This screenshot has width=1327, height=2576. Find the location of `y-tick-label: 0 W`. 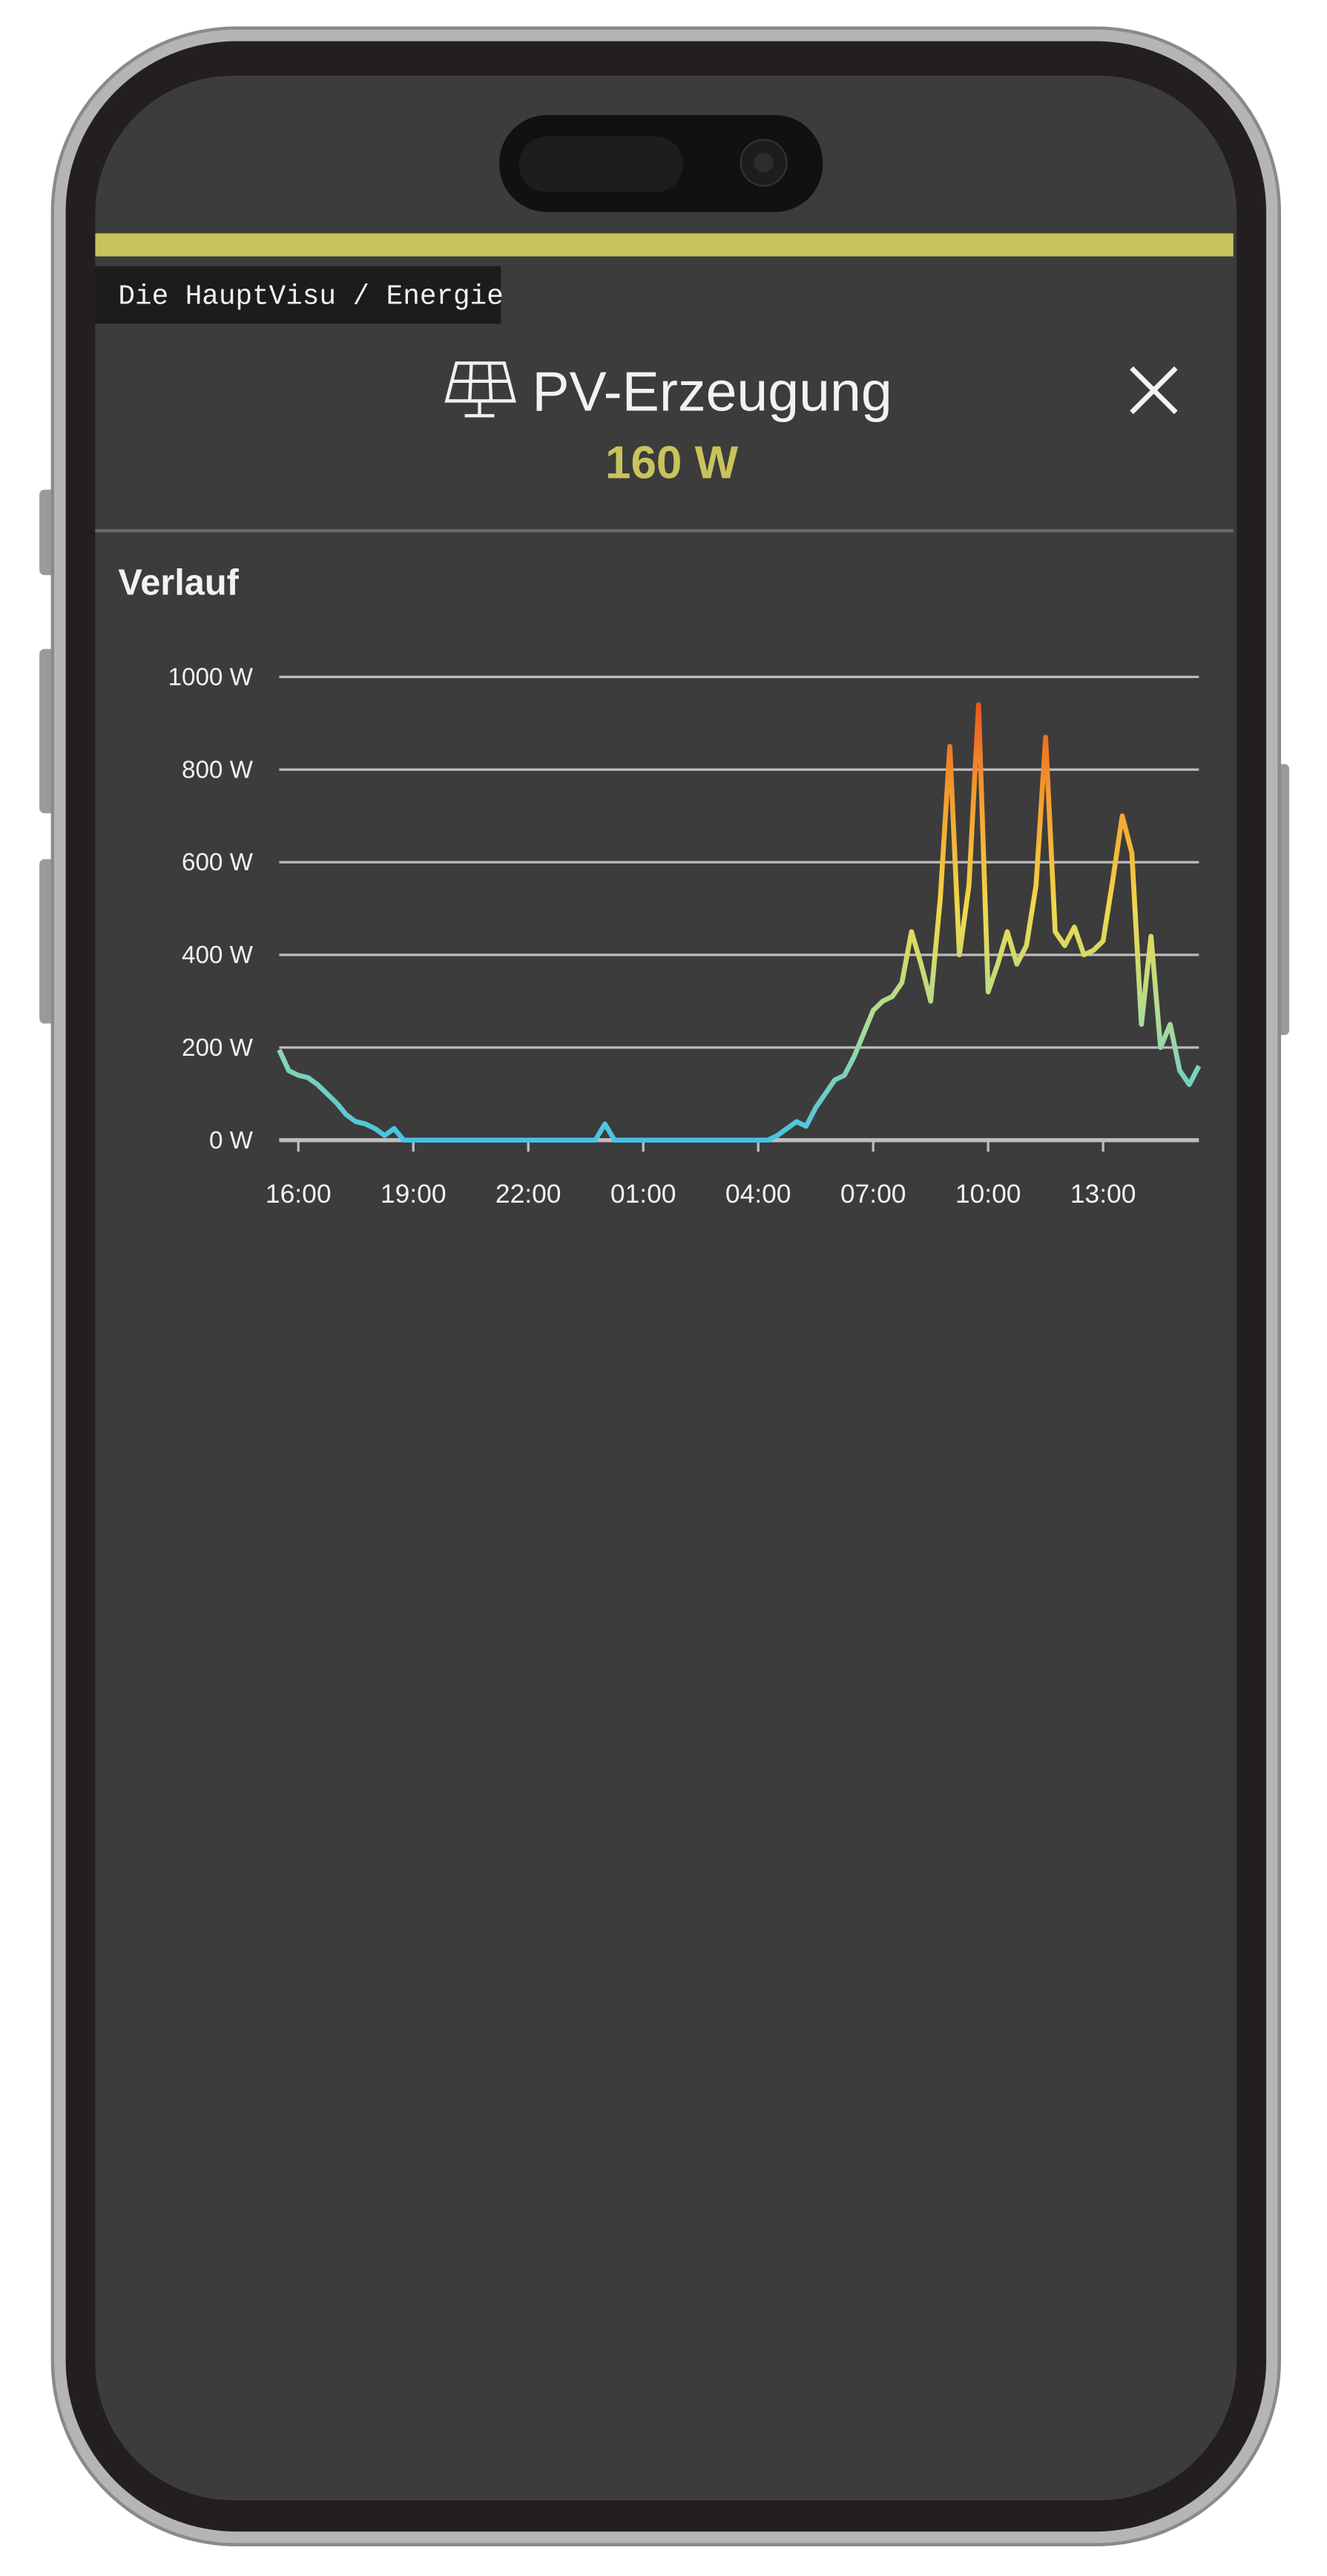

y-tick-label: 0 W is located at coordinates (232, 1140).